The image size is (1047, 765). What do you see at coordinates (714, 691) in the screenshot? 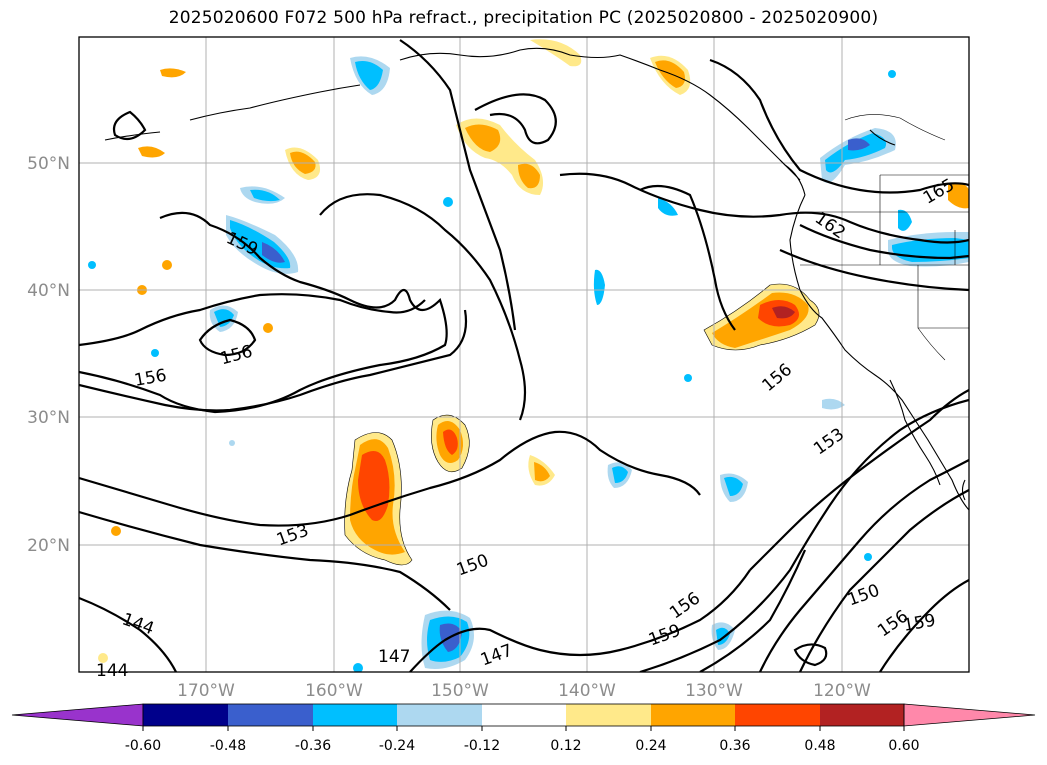
I see `lon-label: 130°W` at bounding box center [714, 691].